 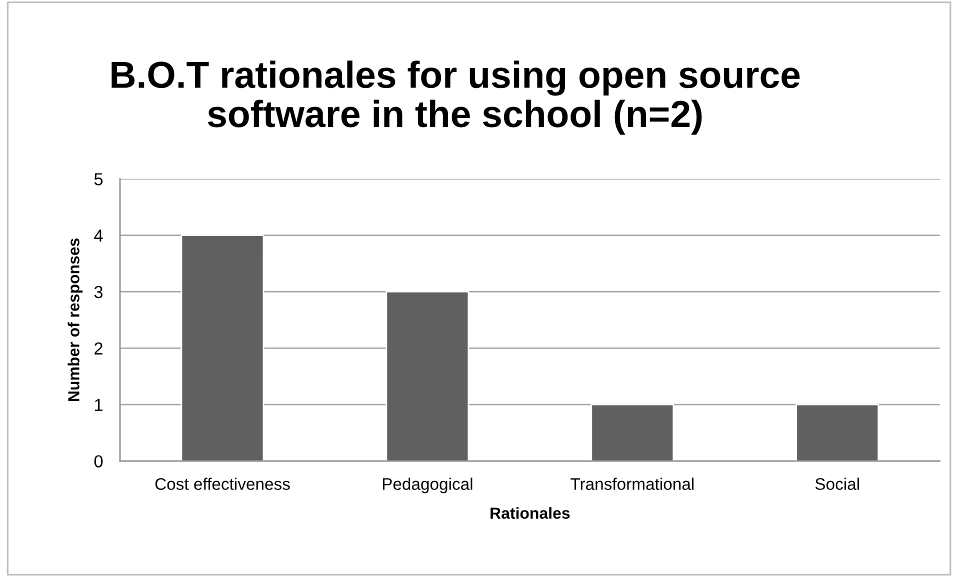 I want to click on y-tick-label: 4, so click(x=98, y=236).